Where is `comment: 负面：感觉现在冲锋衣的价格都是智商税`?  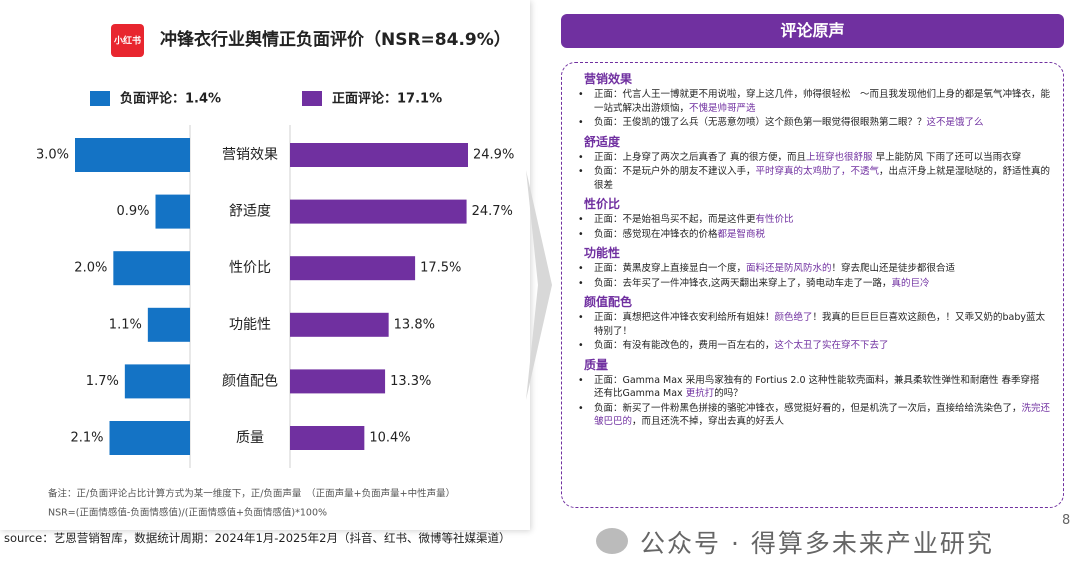
comment: 负面：感觉现在冲锋衣的价格都是智商税 is located at coordinates (812, 235).